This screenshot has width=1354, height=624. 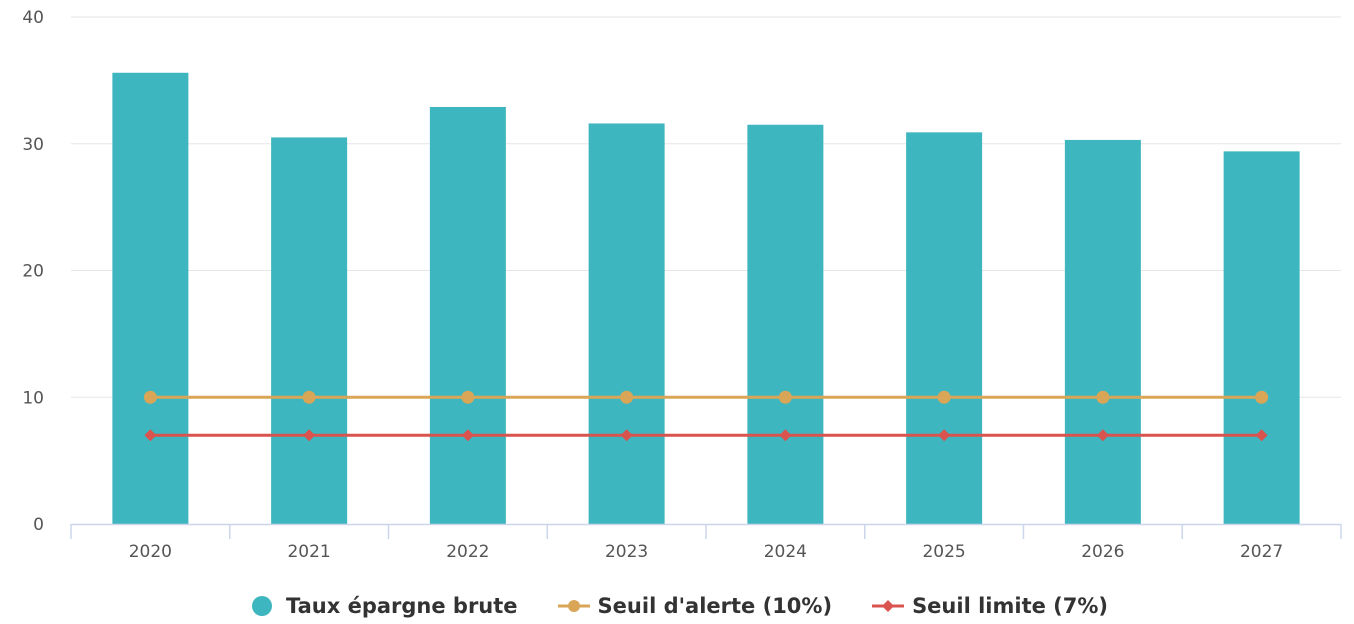 What do you see at coordinates (1261, 552) in the screenshot?
I see `x-tick-label: 2027` at bounding box center [1261, 552].